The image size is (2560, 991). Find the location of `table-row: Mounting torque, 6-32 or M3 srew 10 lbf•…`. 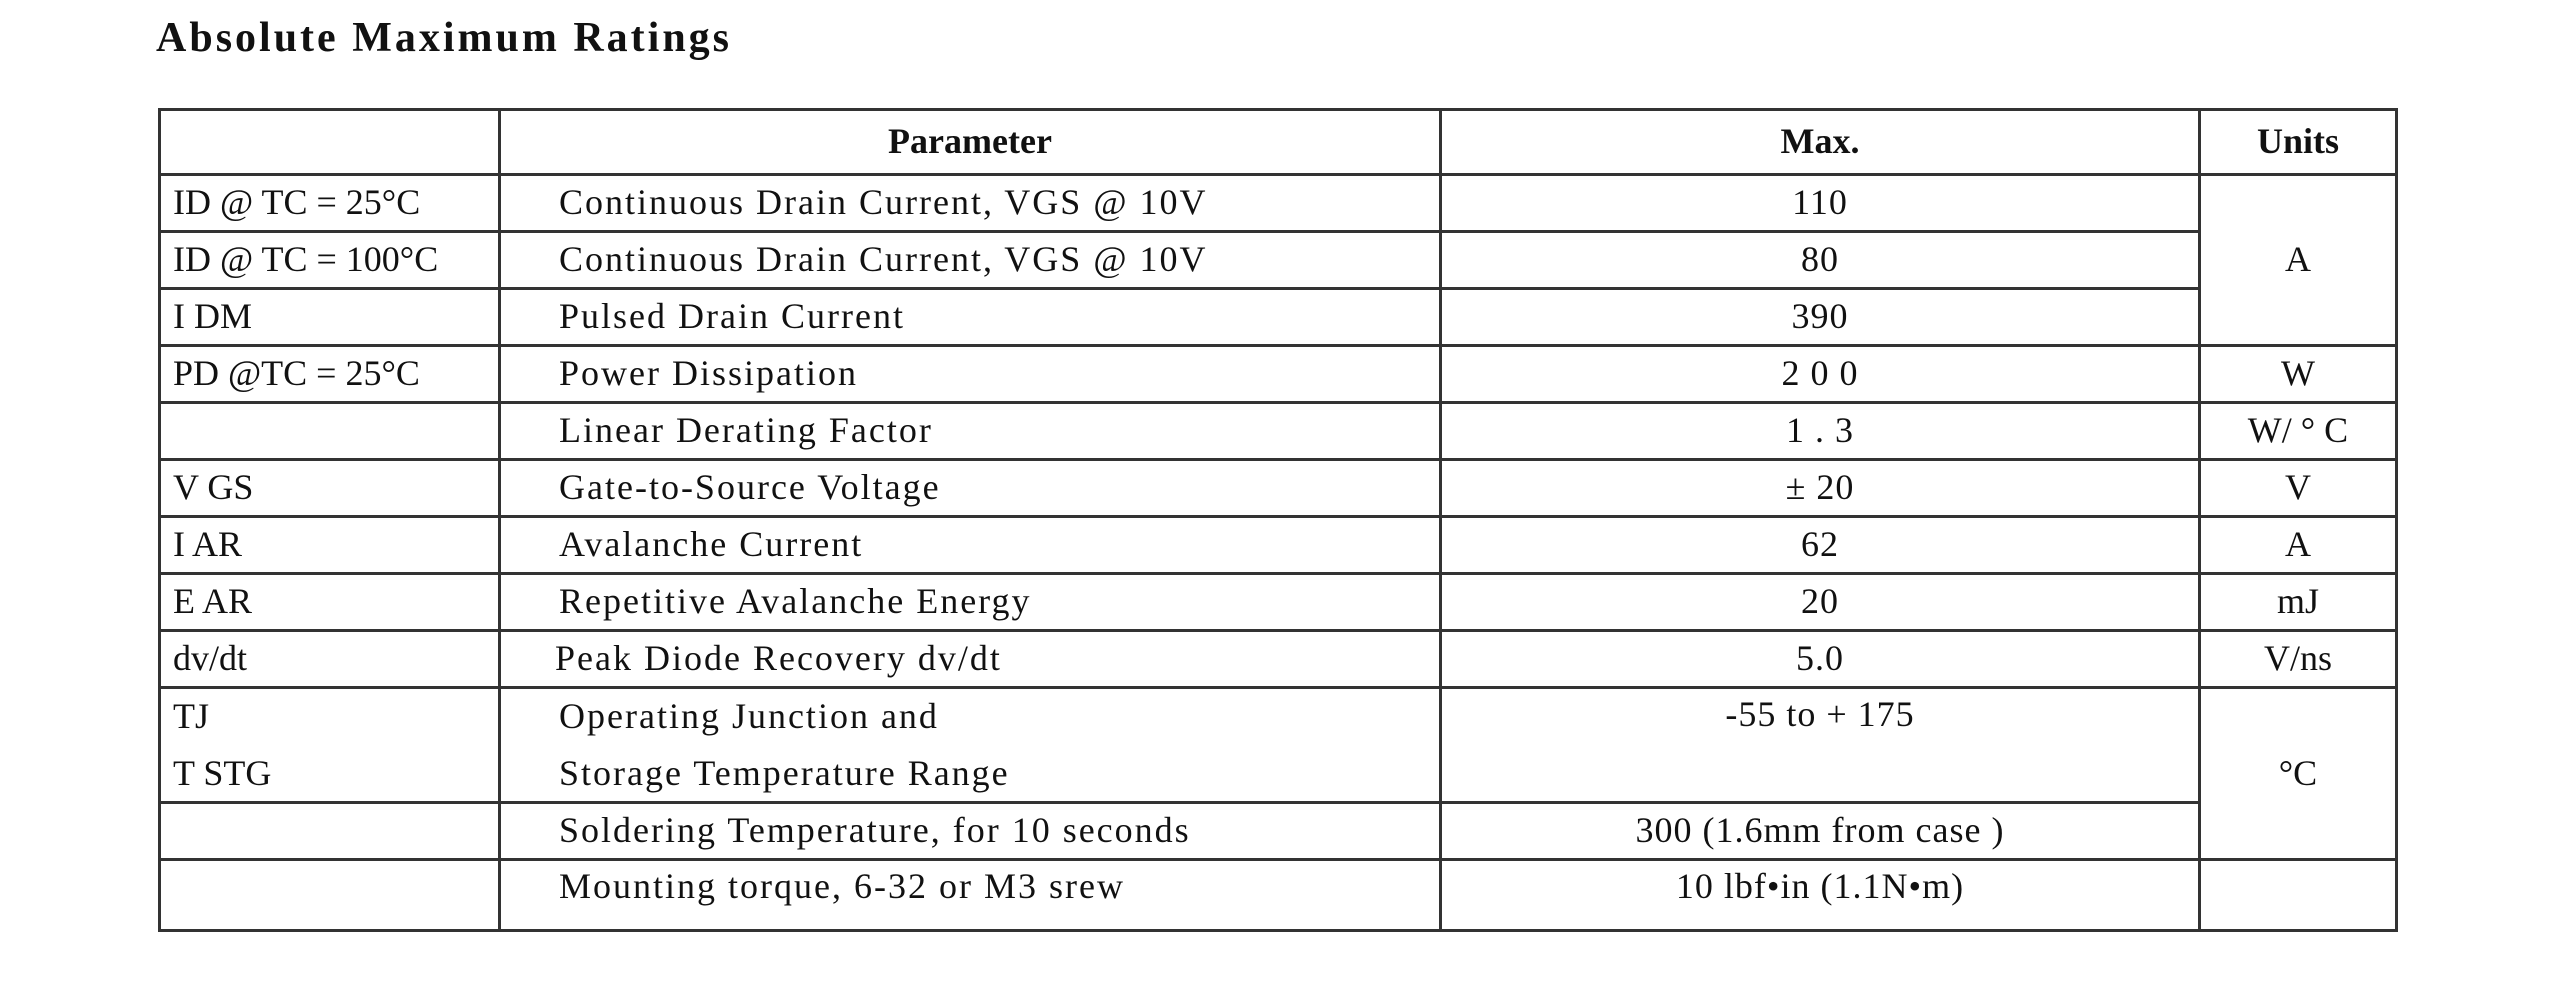

table-row: Mounting torque, 6-32 or M3 srew 10 lbf•… is located at coordinates (1278, 895).